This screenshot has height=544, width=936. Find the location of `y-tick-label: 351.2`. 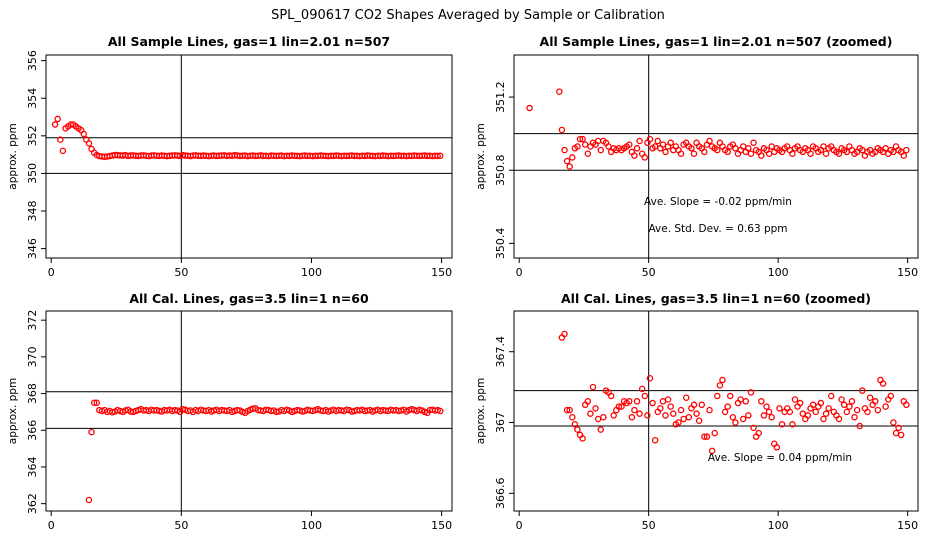

y-tick-label: 351.2 is located at coordinates (500, 97).